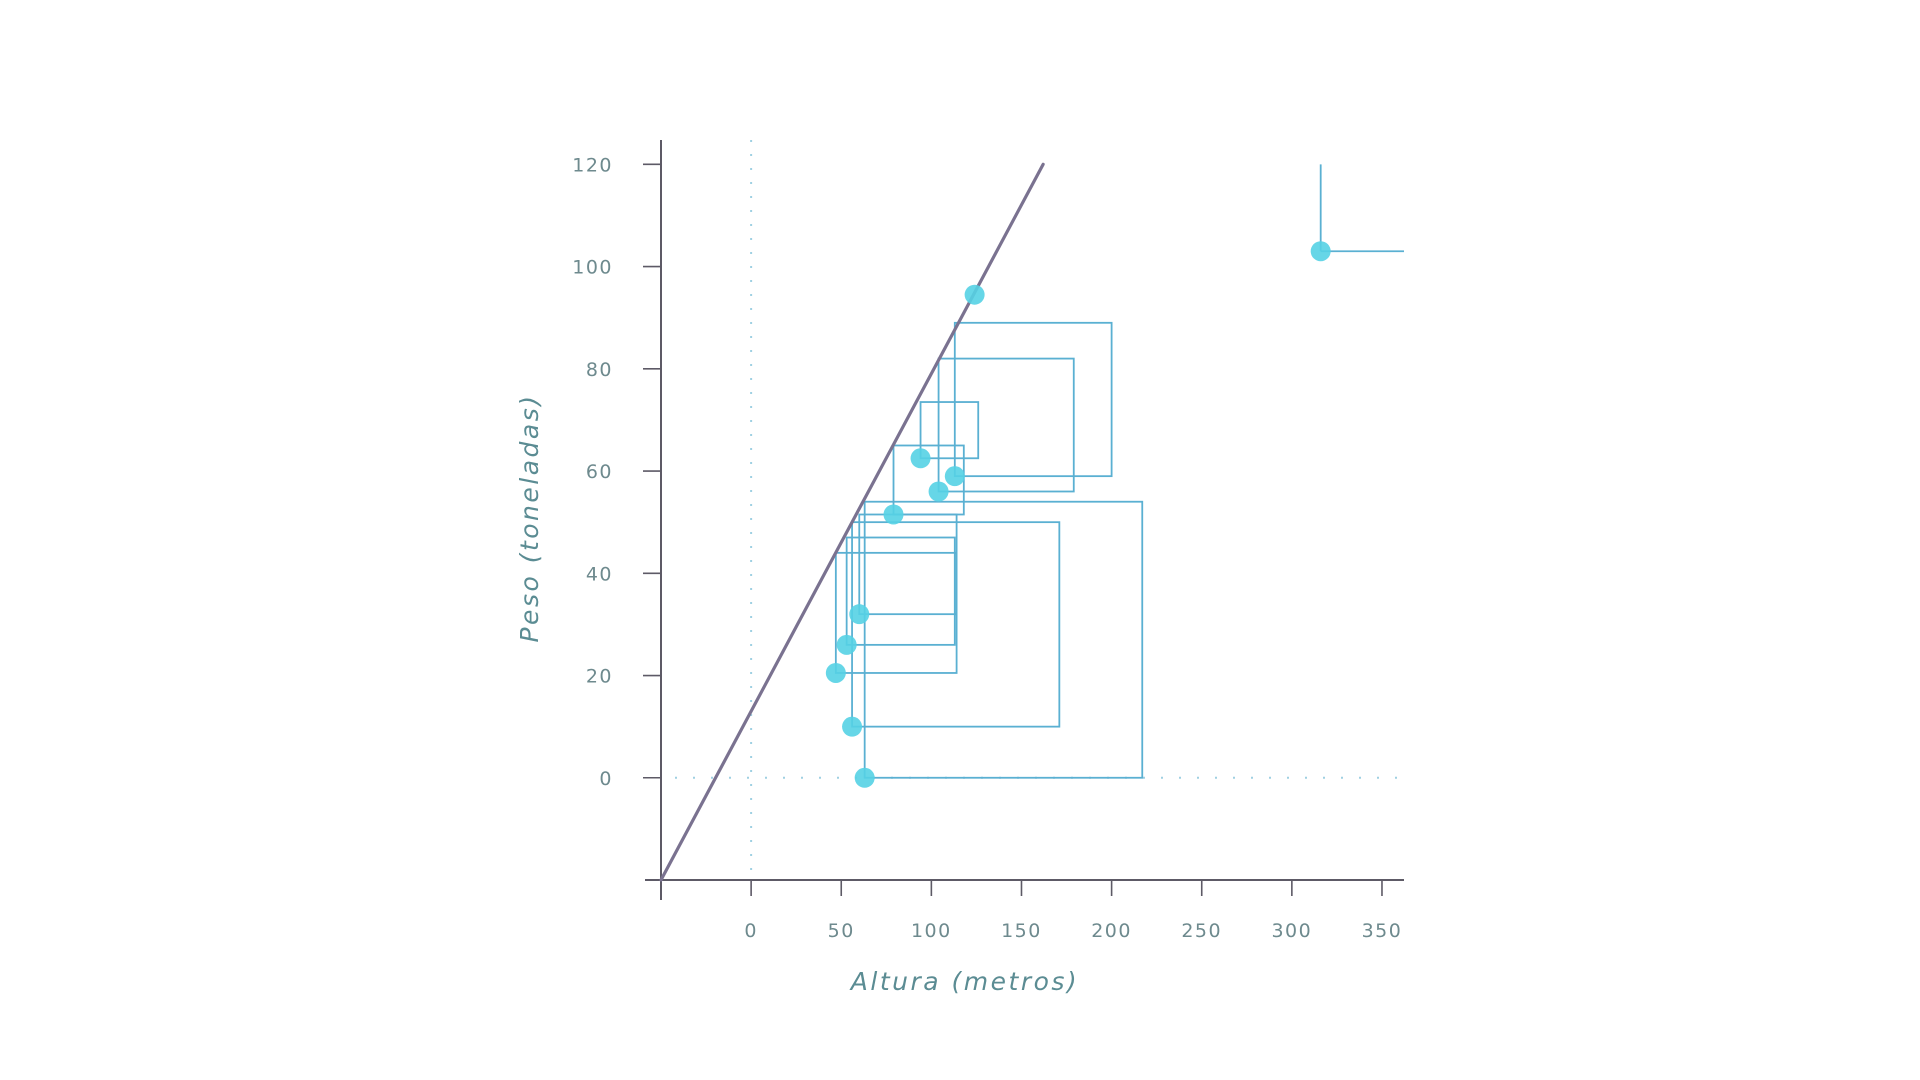 The height and width of the screenshot is (1080, 1920). What do you see at coordinates (592, 165) in the screenshot?
I see `y-tick-label: 120` at bounding box center [592, 165].